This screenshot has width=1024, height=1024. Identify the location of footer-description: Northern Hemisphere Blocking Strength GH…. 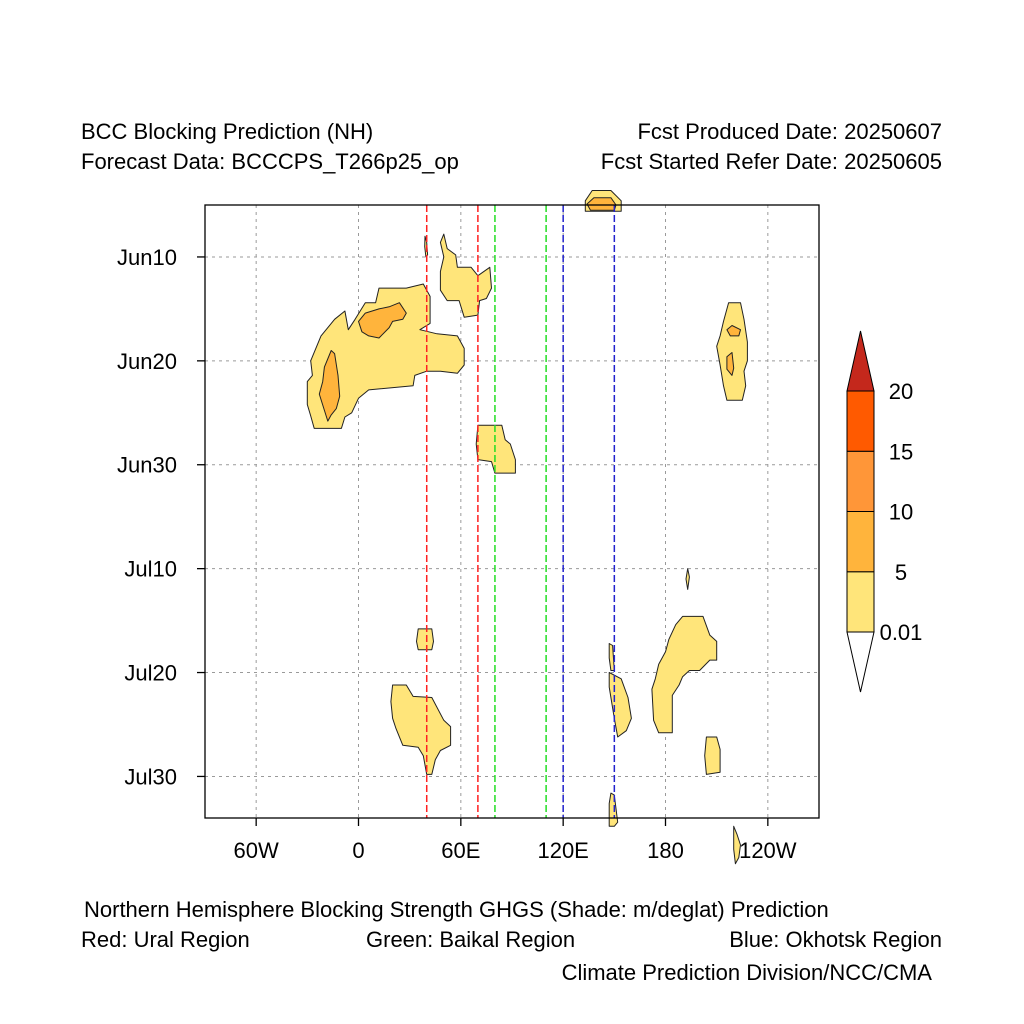
(456, 909).